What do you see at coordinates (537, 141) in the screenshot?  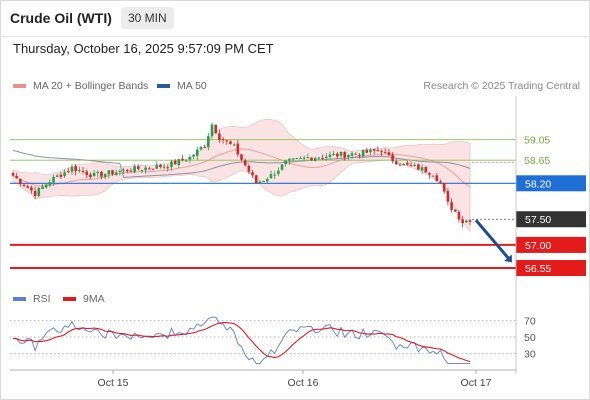 I see `resistance-label-0: 59.05` at bounding box center [537, 141].